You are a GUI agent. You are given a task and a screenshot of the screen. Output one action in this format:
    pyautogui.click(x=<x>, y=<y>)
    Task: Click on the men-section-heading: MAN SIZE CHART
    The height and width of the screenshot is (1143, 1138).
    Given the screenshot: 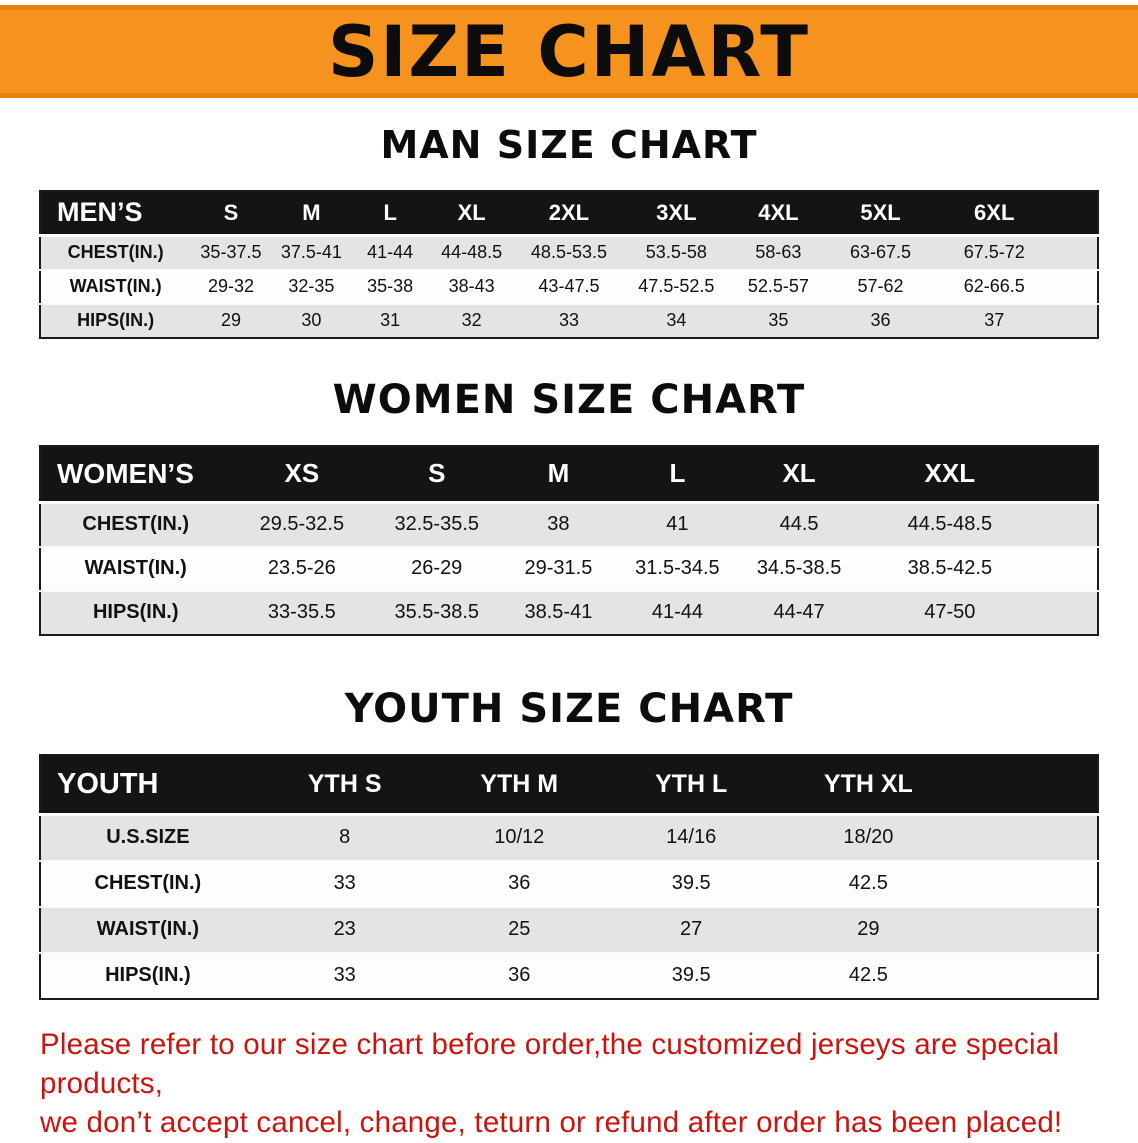 What is the action you would take?
    pyautogui.click(x=569, y=145)
    